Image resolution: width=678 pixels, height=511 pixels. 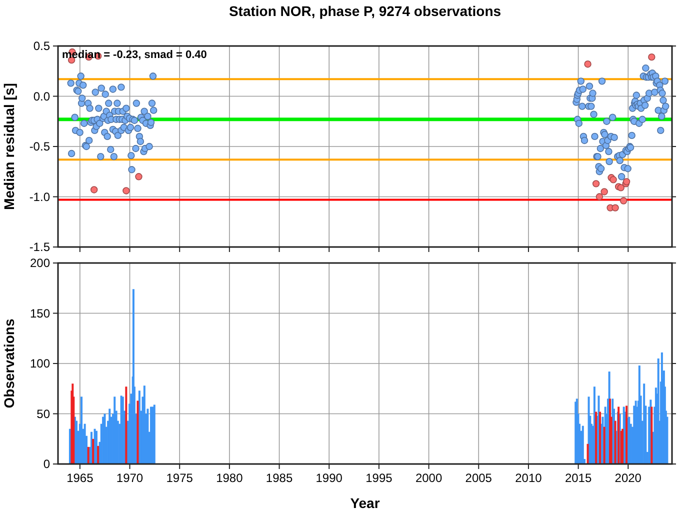 I want to click on y-tick-label: 200, so click(x=40, y=263).